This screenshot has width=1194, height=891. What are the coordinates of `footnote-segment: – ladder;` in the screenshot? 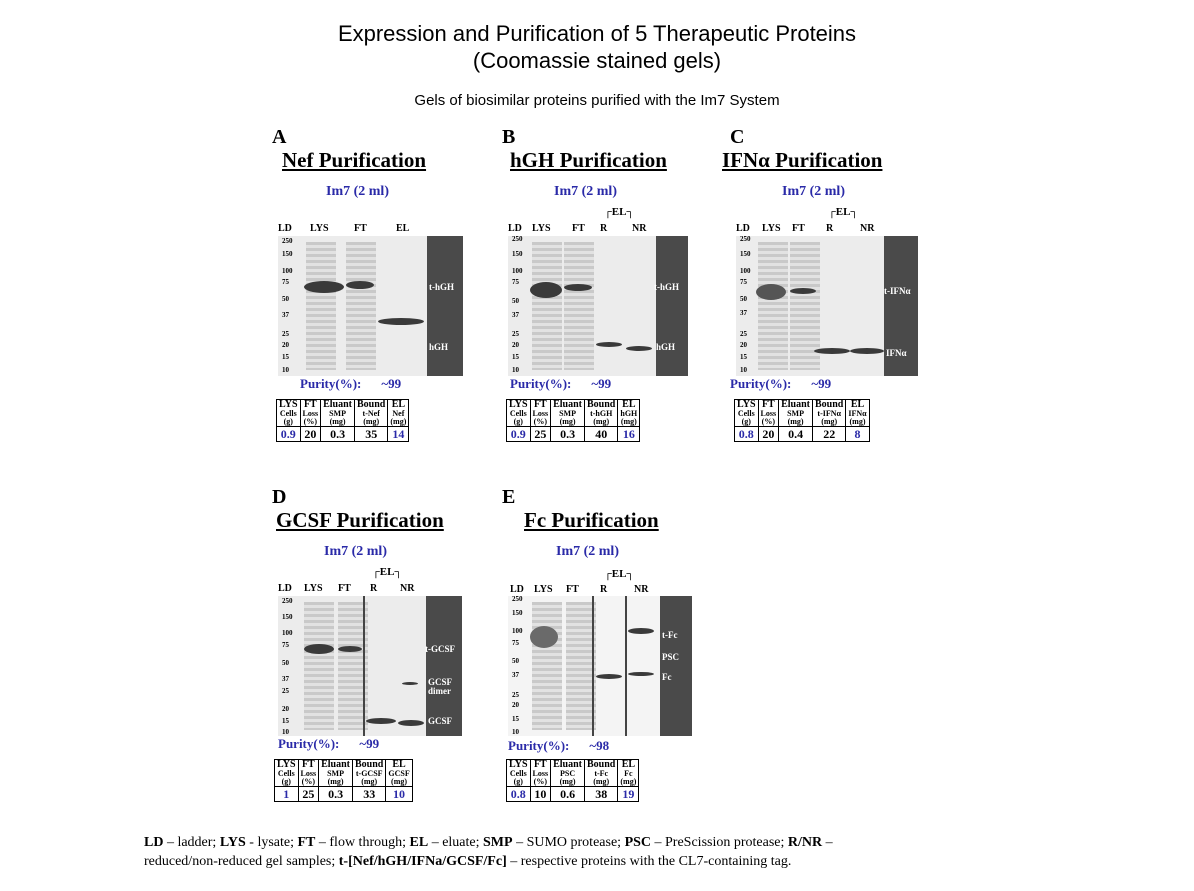 It's located at (191, 842).